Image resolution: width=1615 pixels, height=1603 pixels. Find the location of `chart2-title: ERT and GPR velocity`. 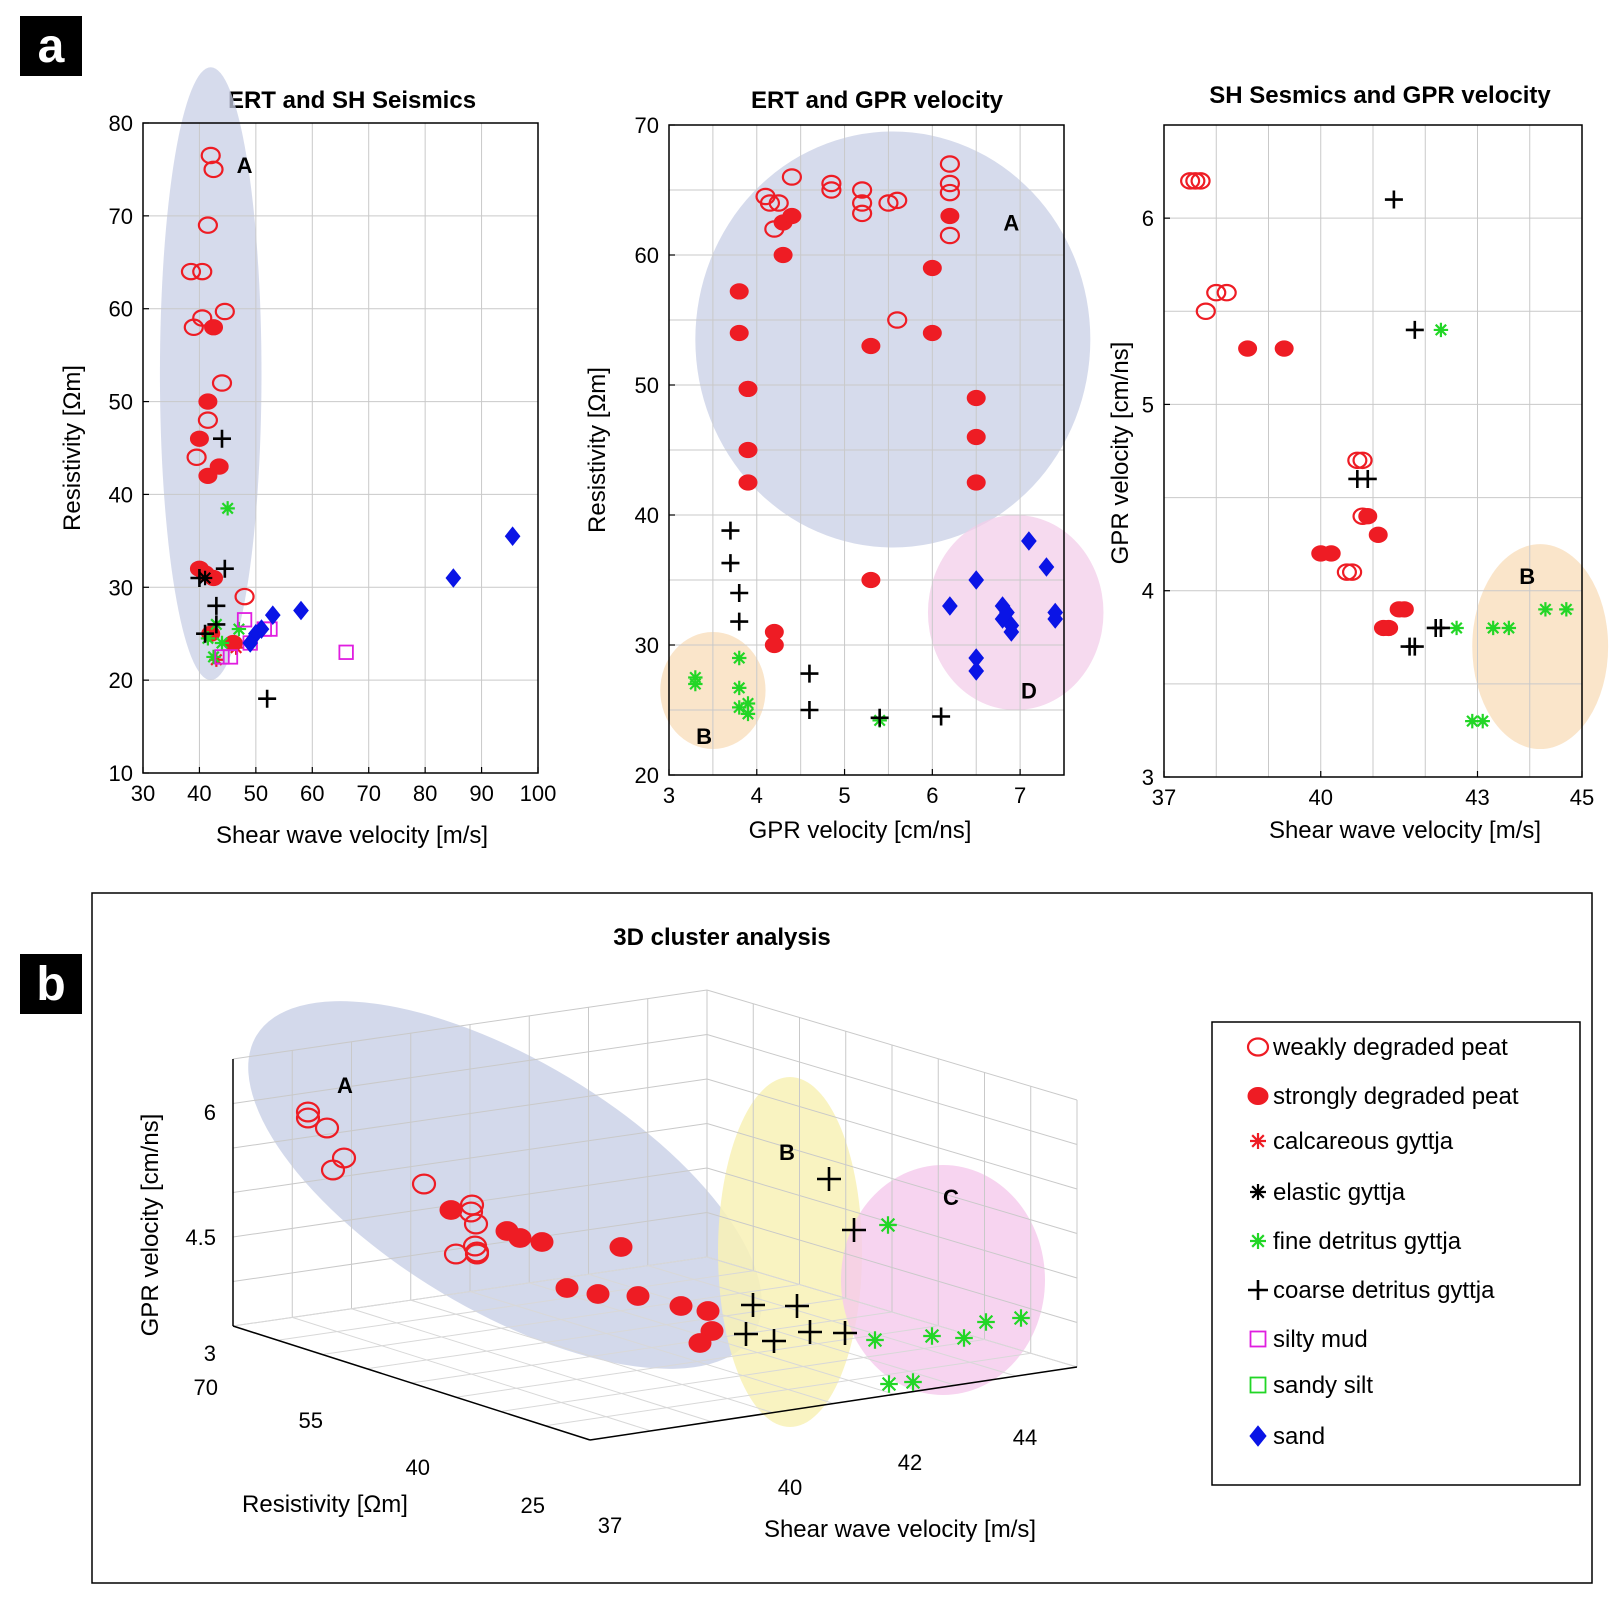

chart2-title: ERT and GPR velocity is located at coordinates (877, 100).